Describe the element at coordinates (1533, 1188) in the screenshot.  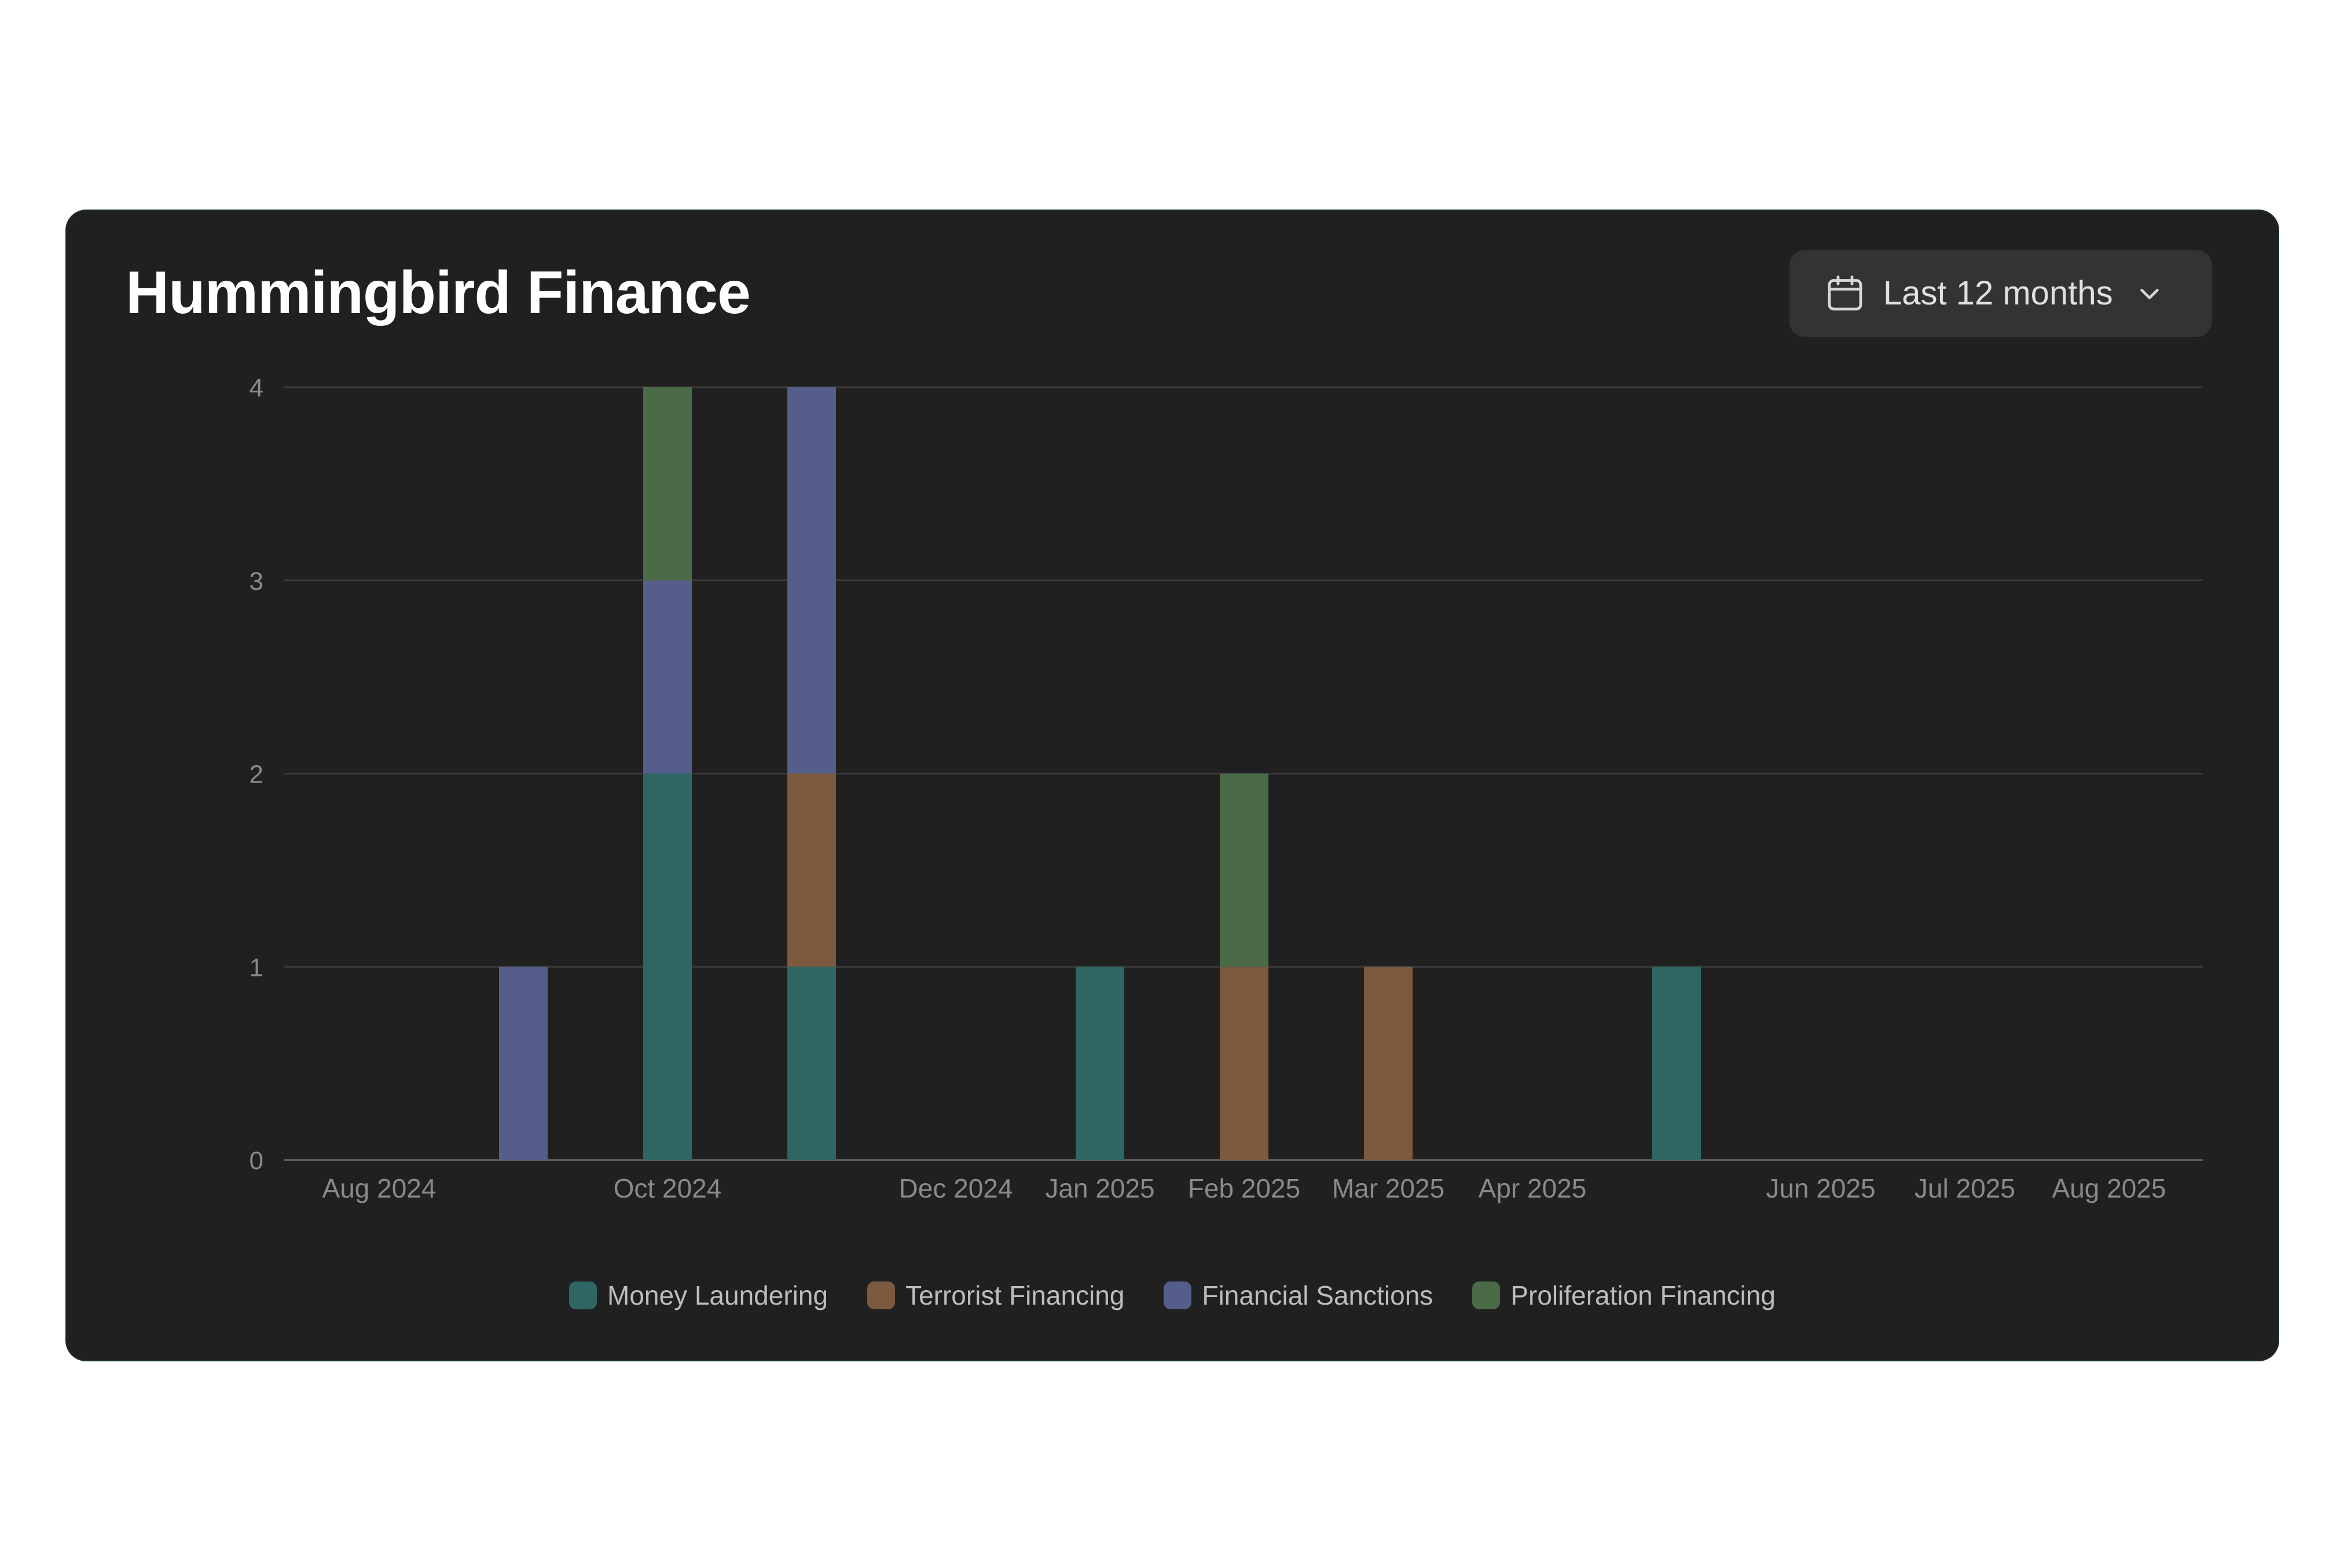
I see `x-tick-label: Apr 2025` at that location.